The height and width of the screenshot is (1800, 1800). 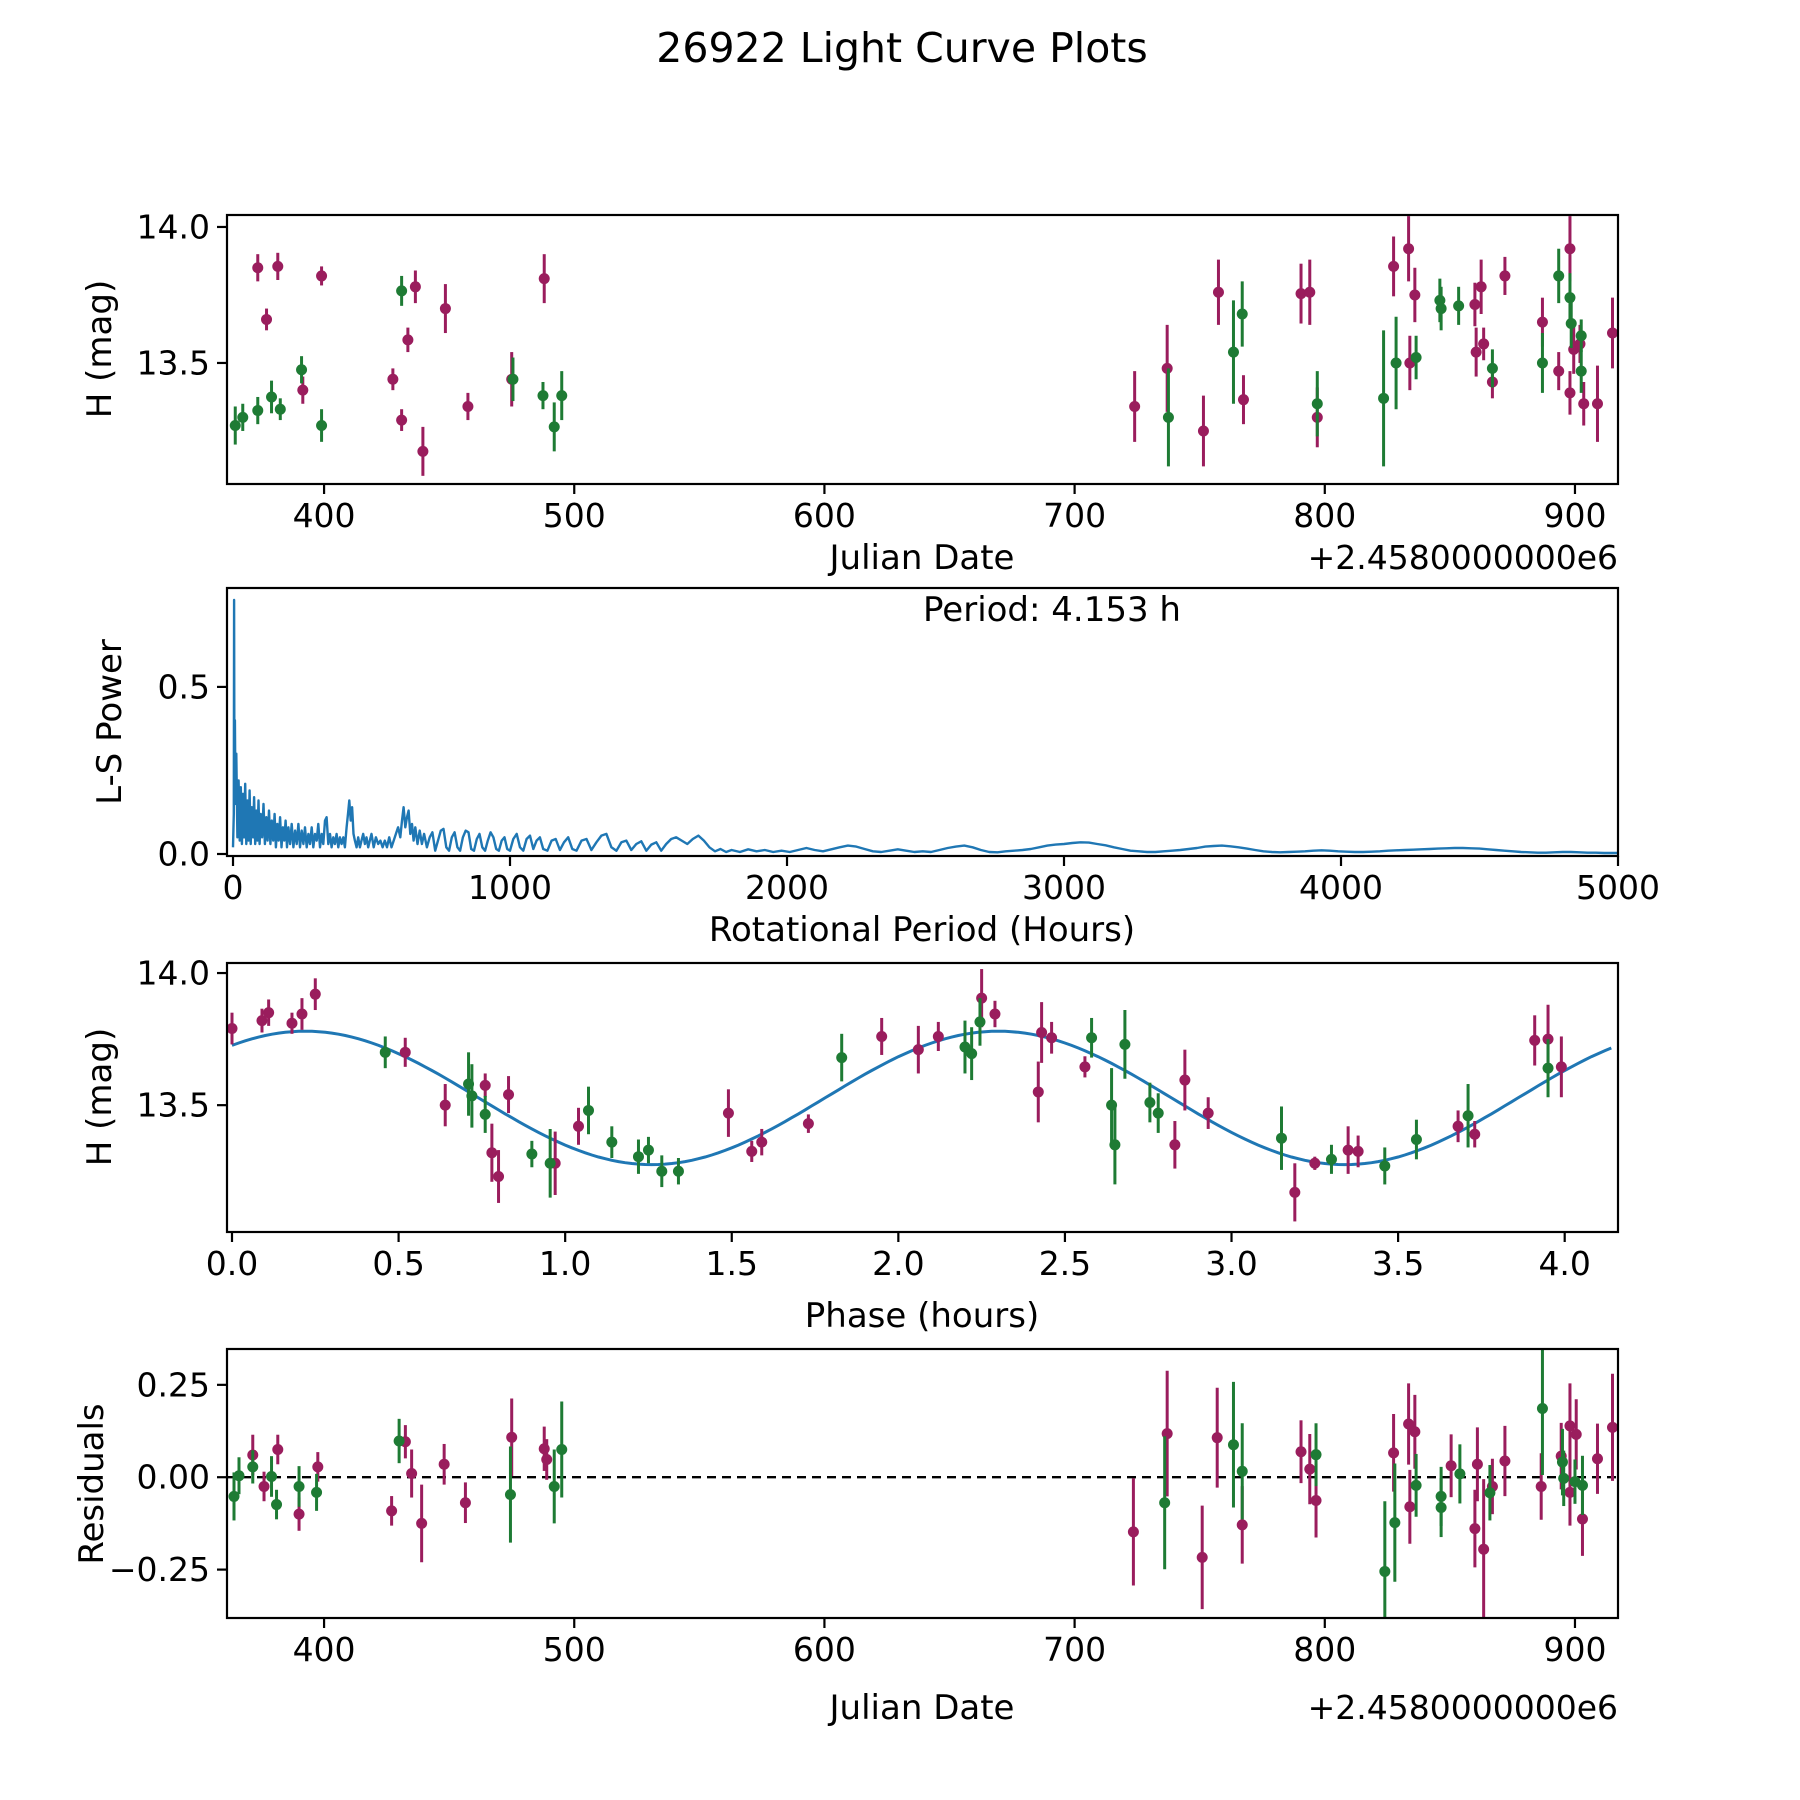 I want to click on plot1-ylabel: H (mag), so click(x=100, y=349).